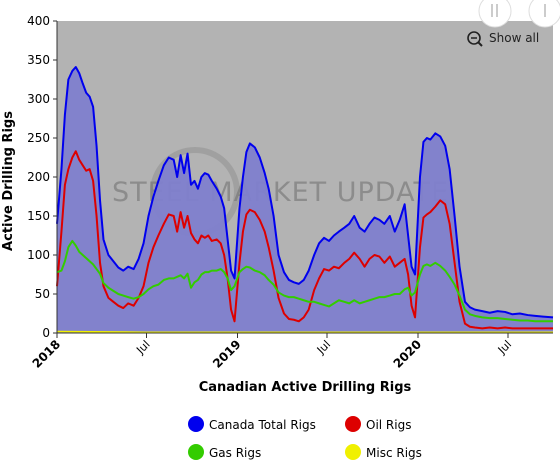 The image size is (560, 462). I want to click on legend-label: Oil Rigs, so click(388, 425).